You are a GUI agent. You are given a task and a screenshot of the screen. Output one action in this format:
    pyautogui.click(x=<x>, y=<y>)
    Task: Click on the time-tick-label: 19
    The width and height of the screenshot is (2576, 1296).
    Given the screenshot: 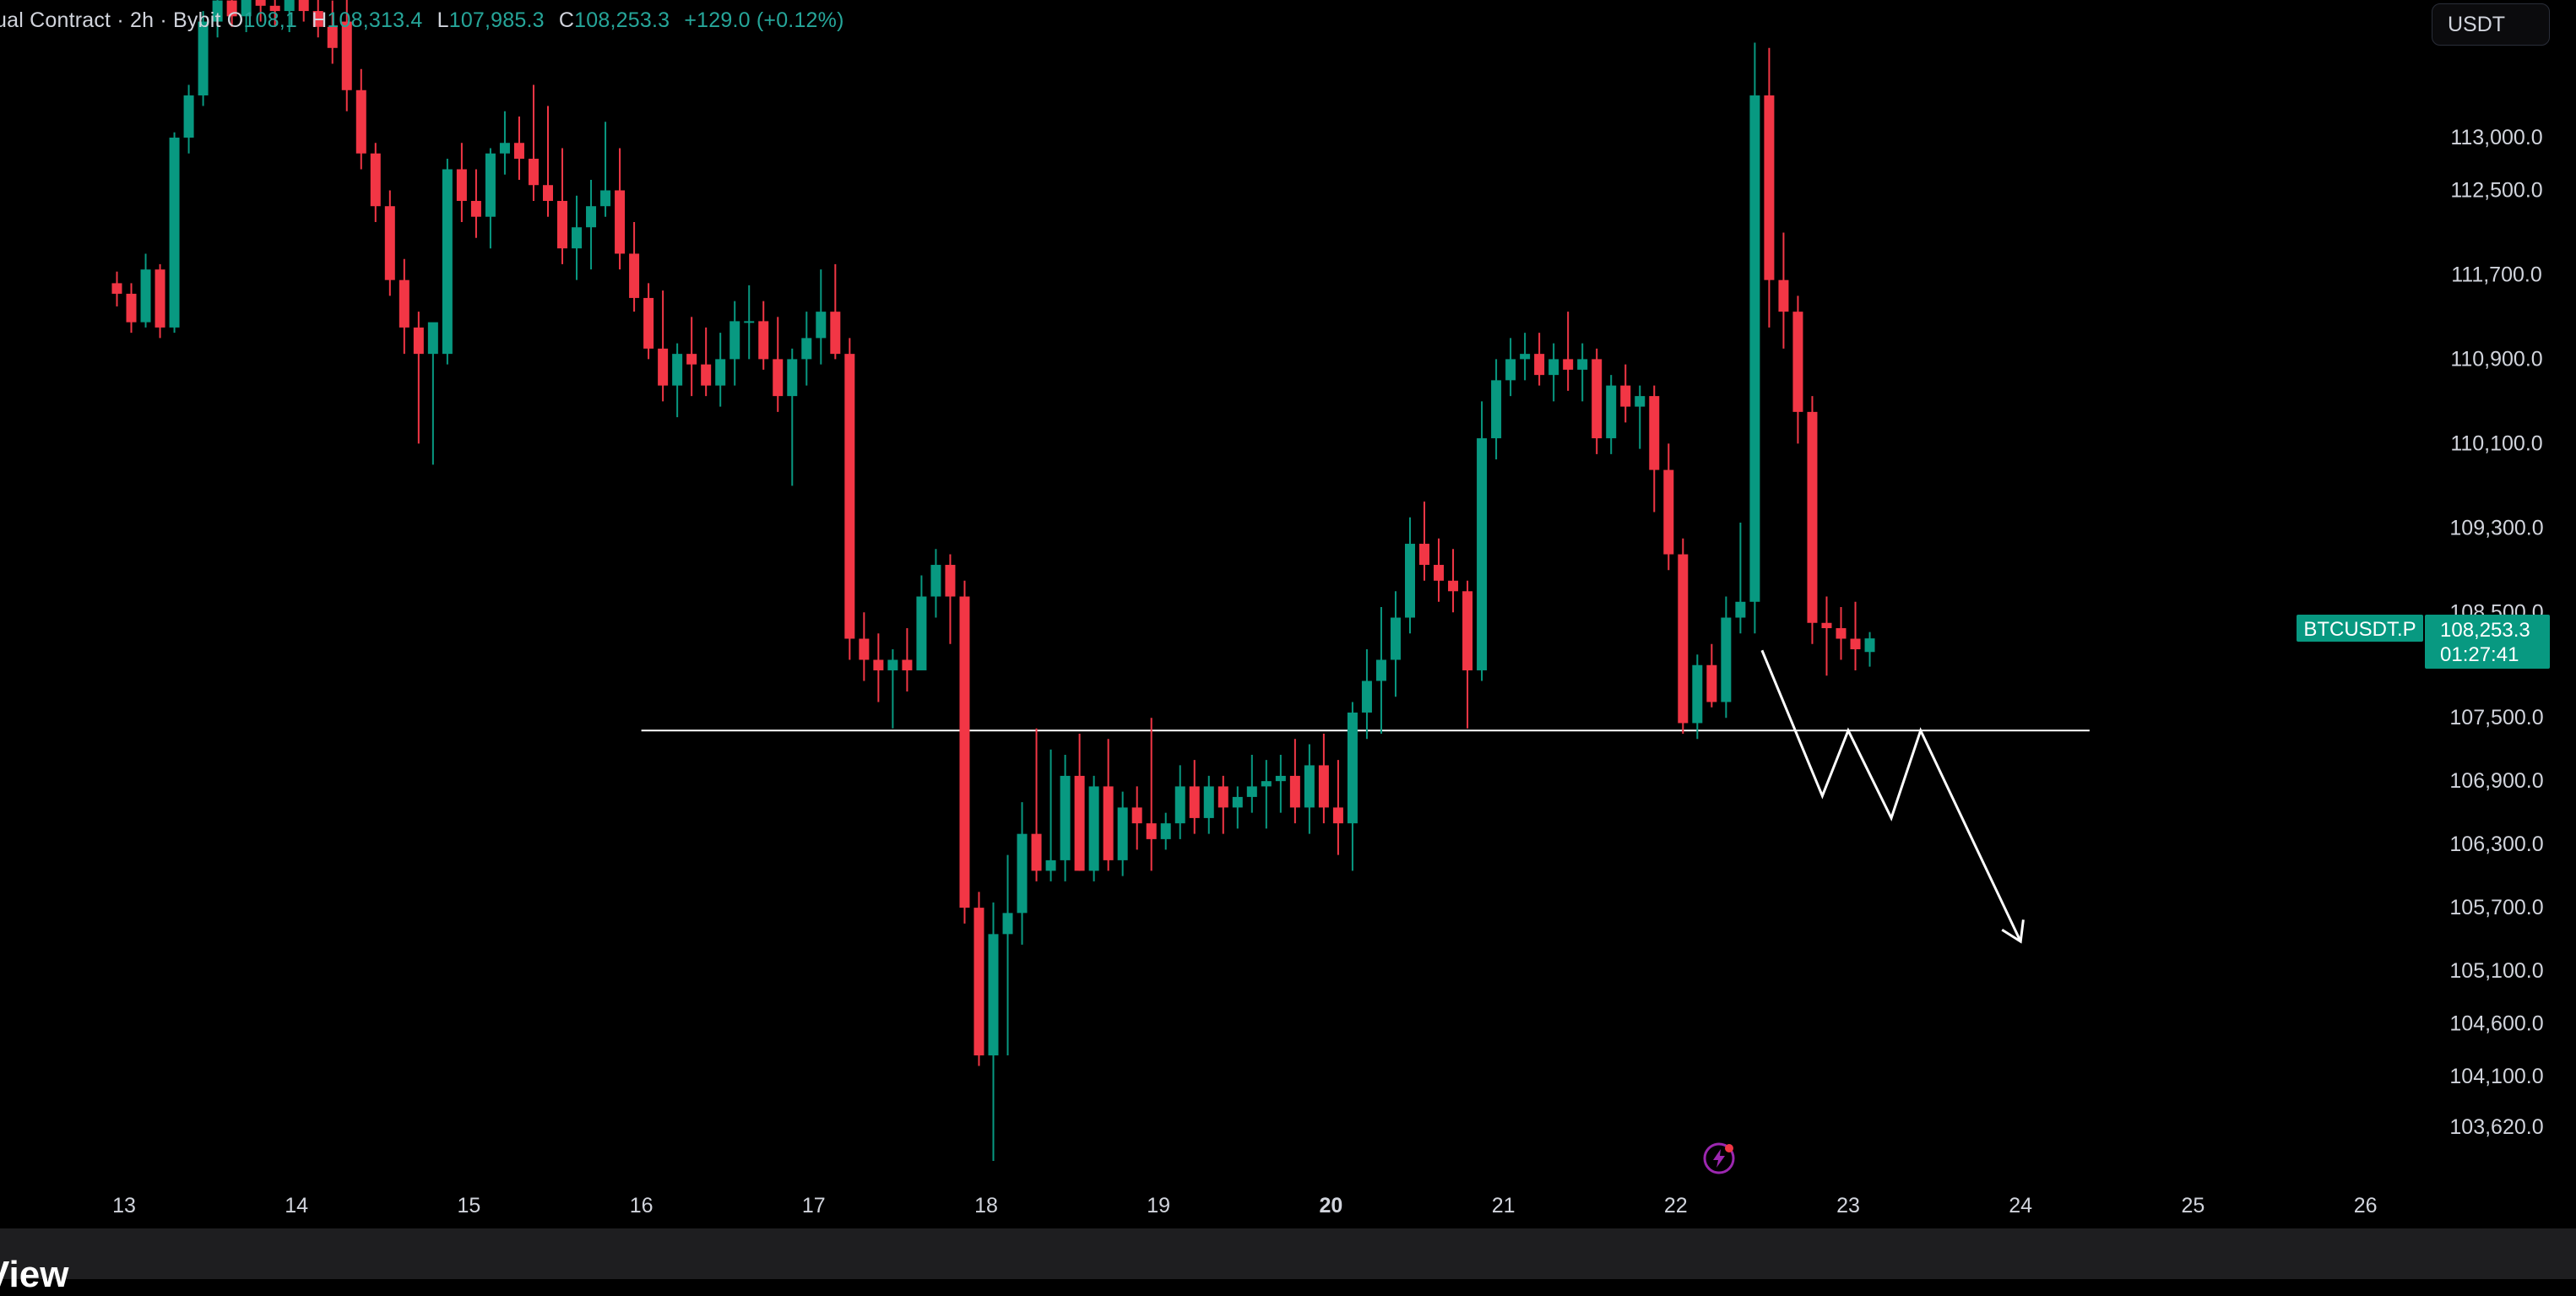 What is the action you would take?
    pyautogui.click(x=1158, y=1205)
    